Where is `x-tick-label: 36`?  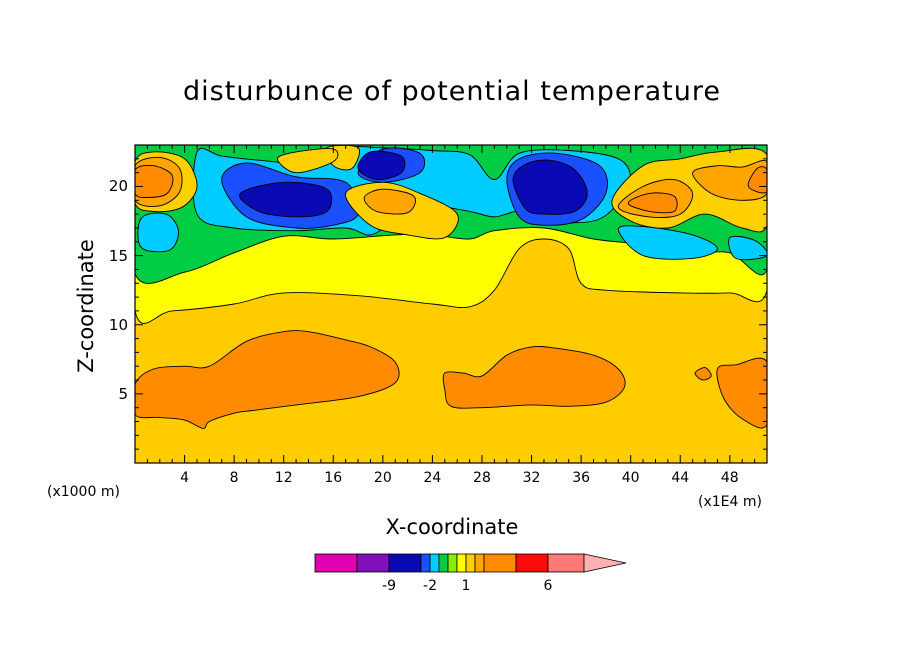
x-tick-label: 36 is located at coordinates (581, 478).